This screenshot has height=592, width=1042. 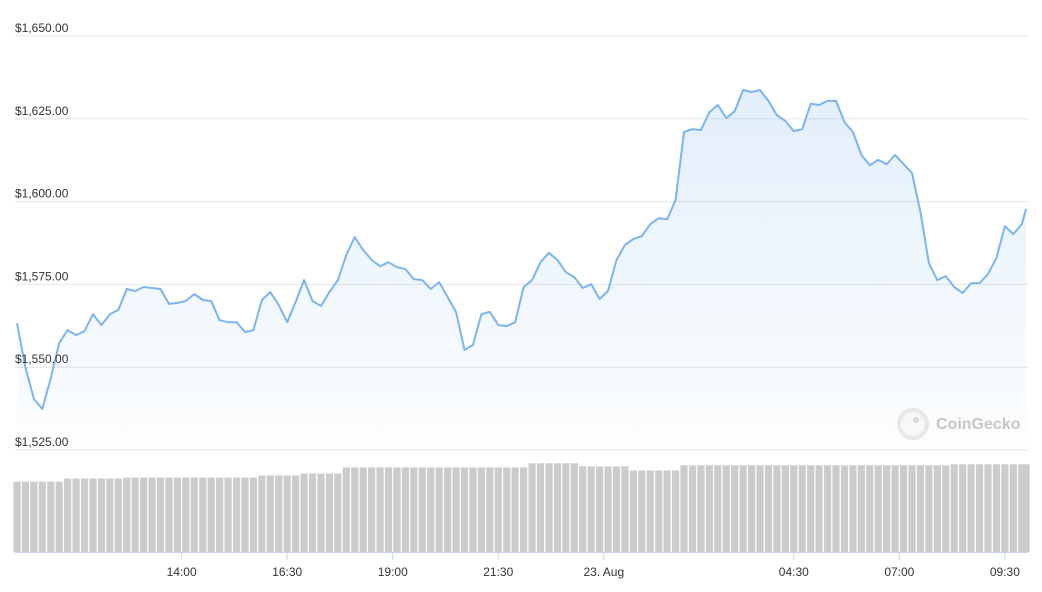 I want to click on watermark-logo, so click(x=913, y=424).